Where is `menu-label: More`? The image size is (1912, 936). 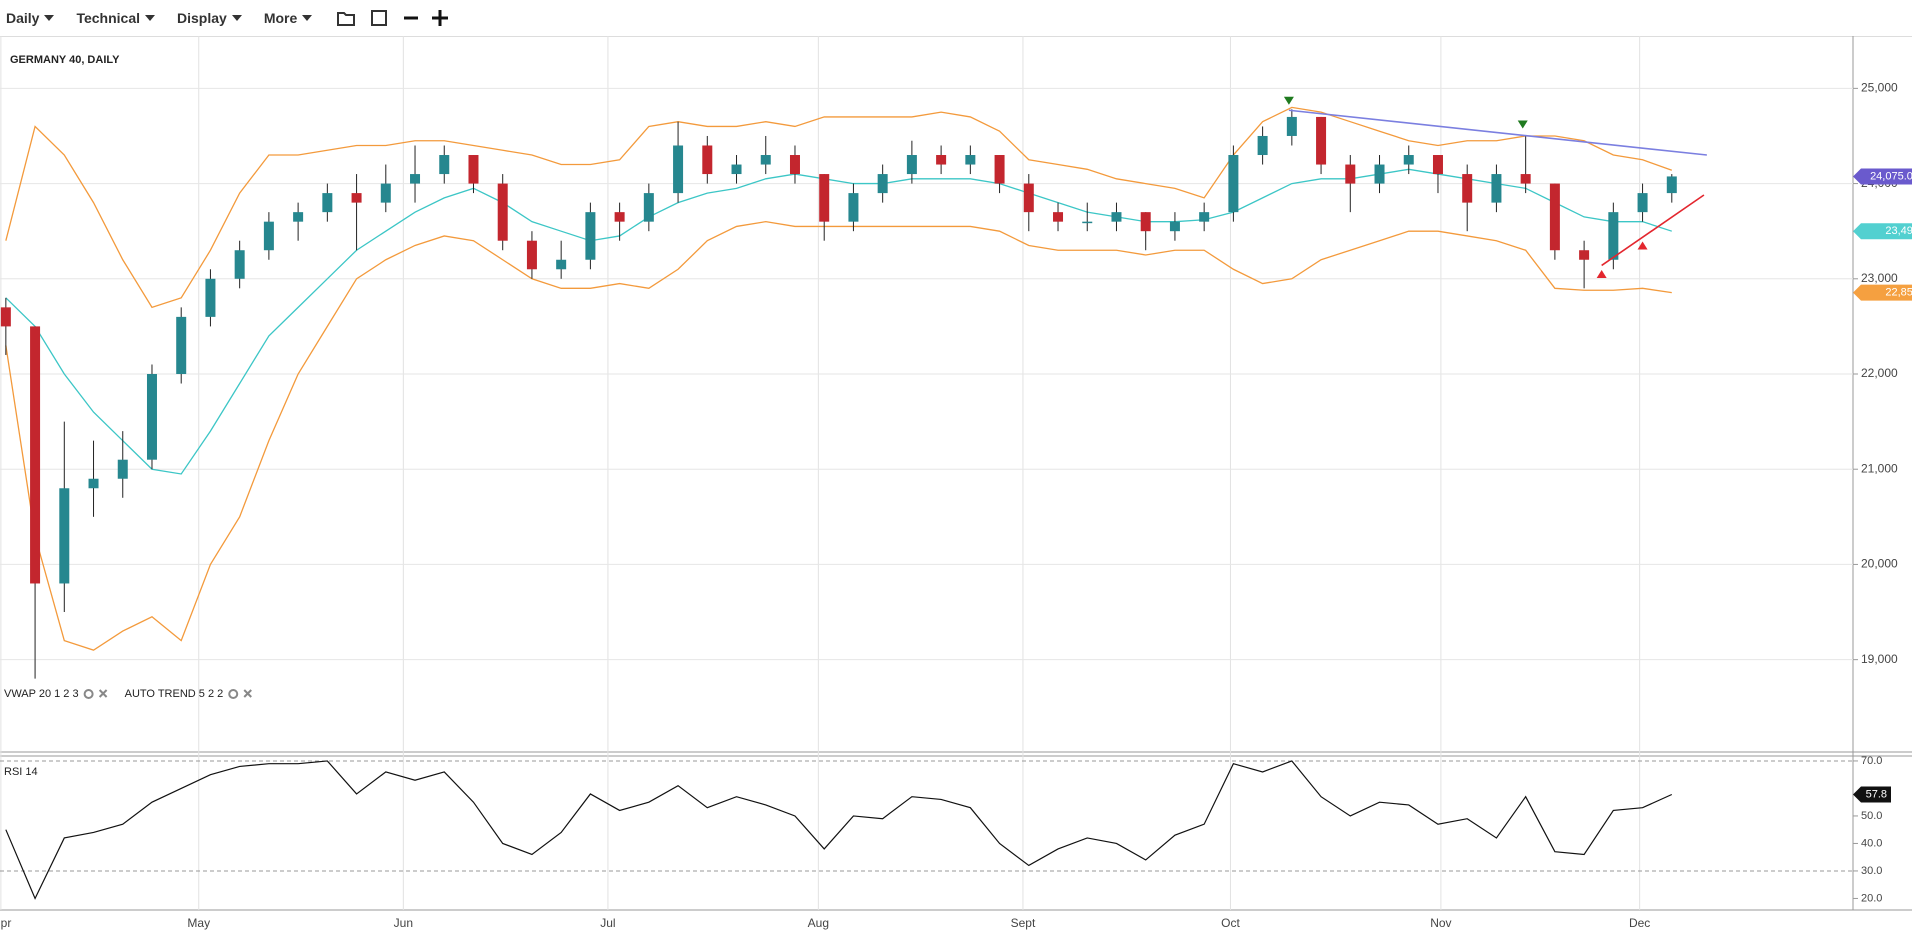
menu-label: More is located at coordinates (280, 18).